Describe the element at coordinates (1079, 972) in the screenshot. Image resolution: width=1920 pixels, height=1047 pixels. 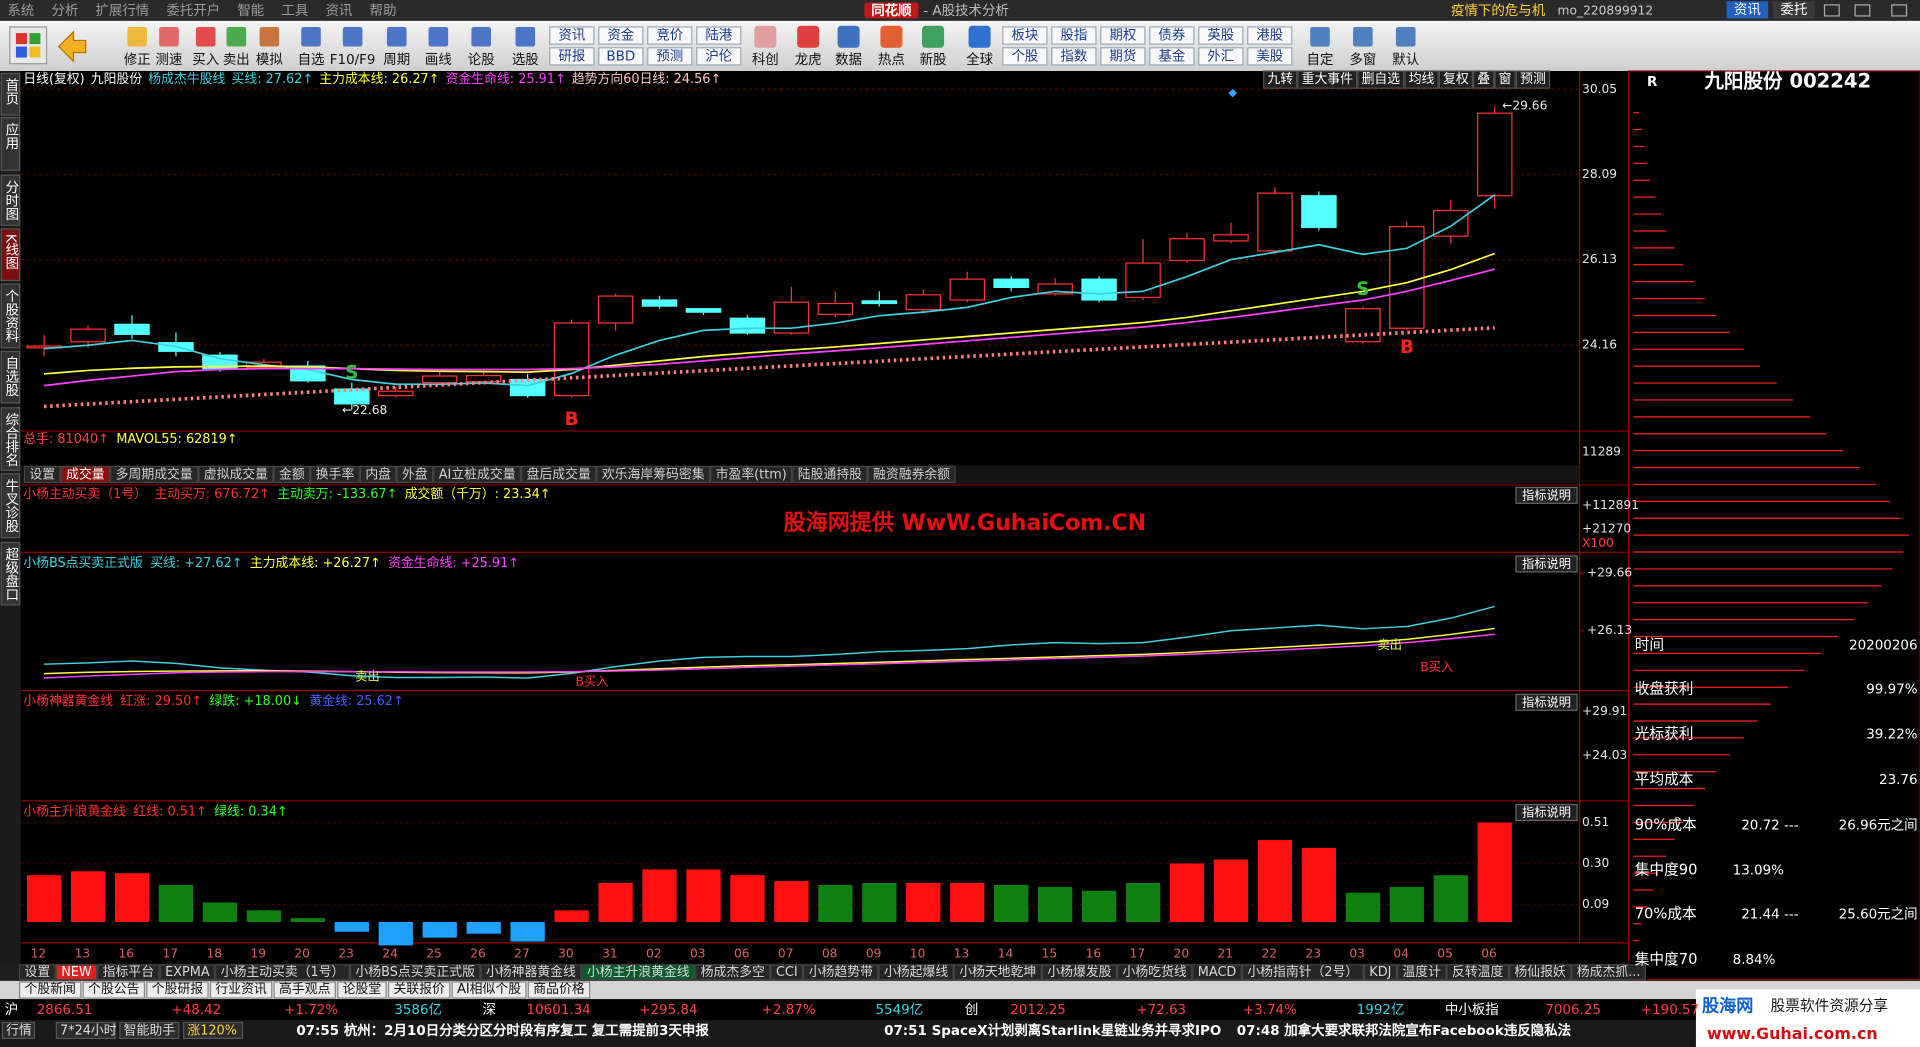
I see `indicator-tab: 小杨爆发股` at that location.